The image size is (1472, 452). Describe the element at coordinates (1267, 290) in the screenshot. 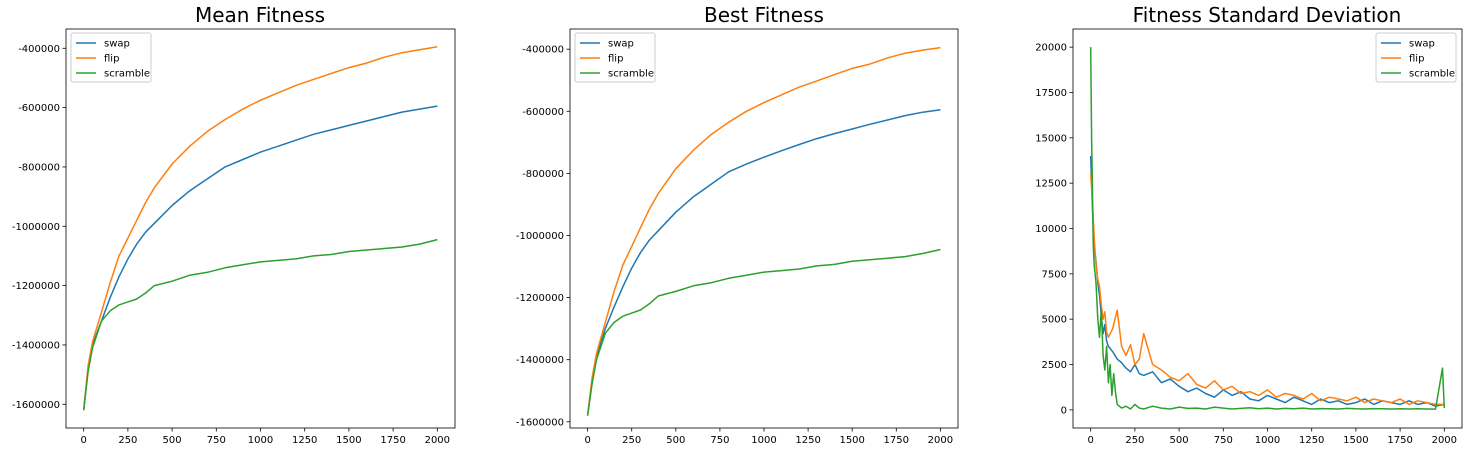

I see `series-line-flip` at that location.